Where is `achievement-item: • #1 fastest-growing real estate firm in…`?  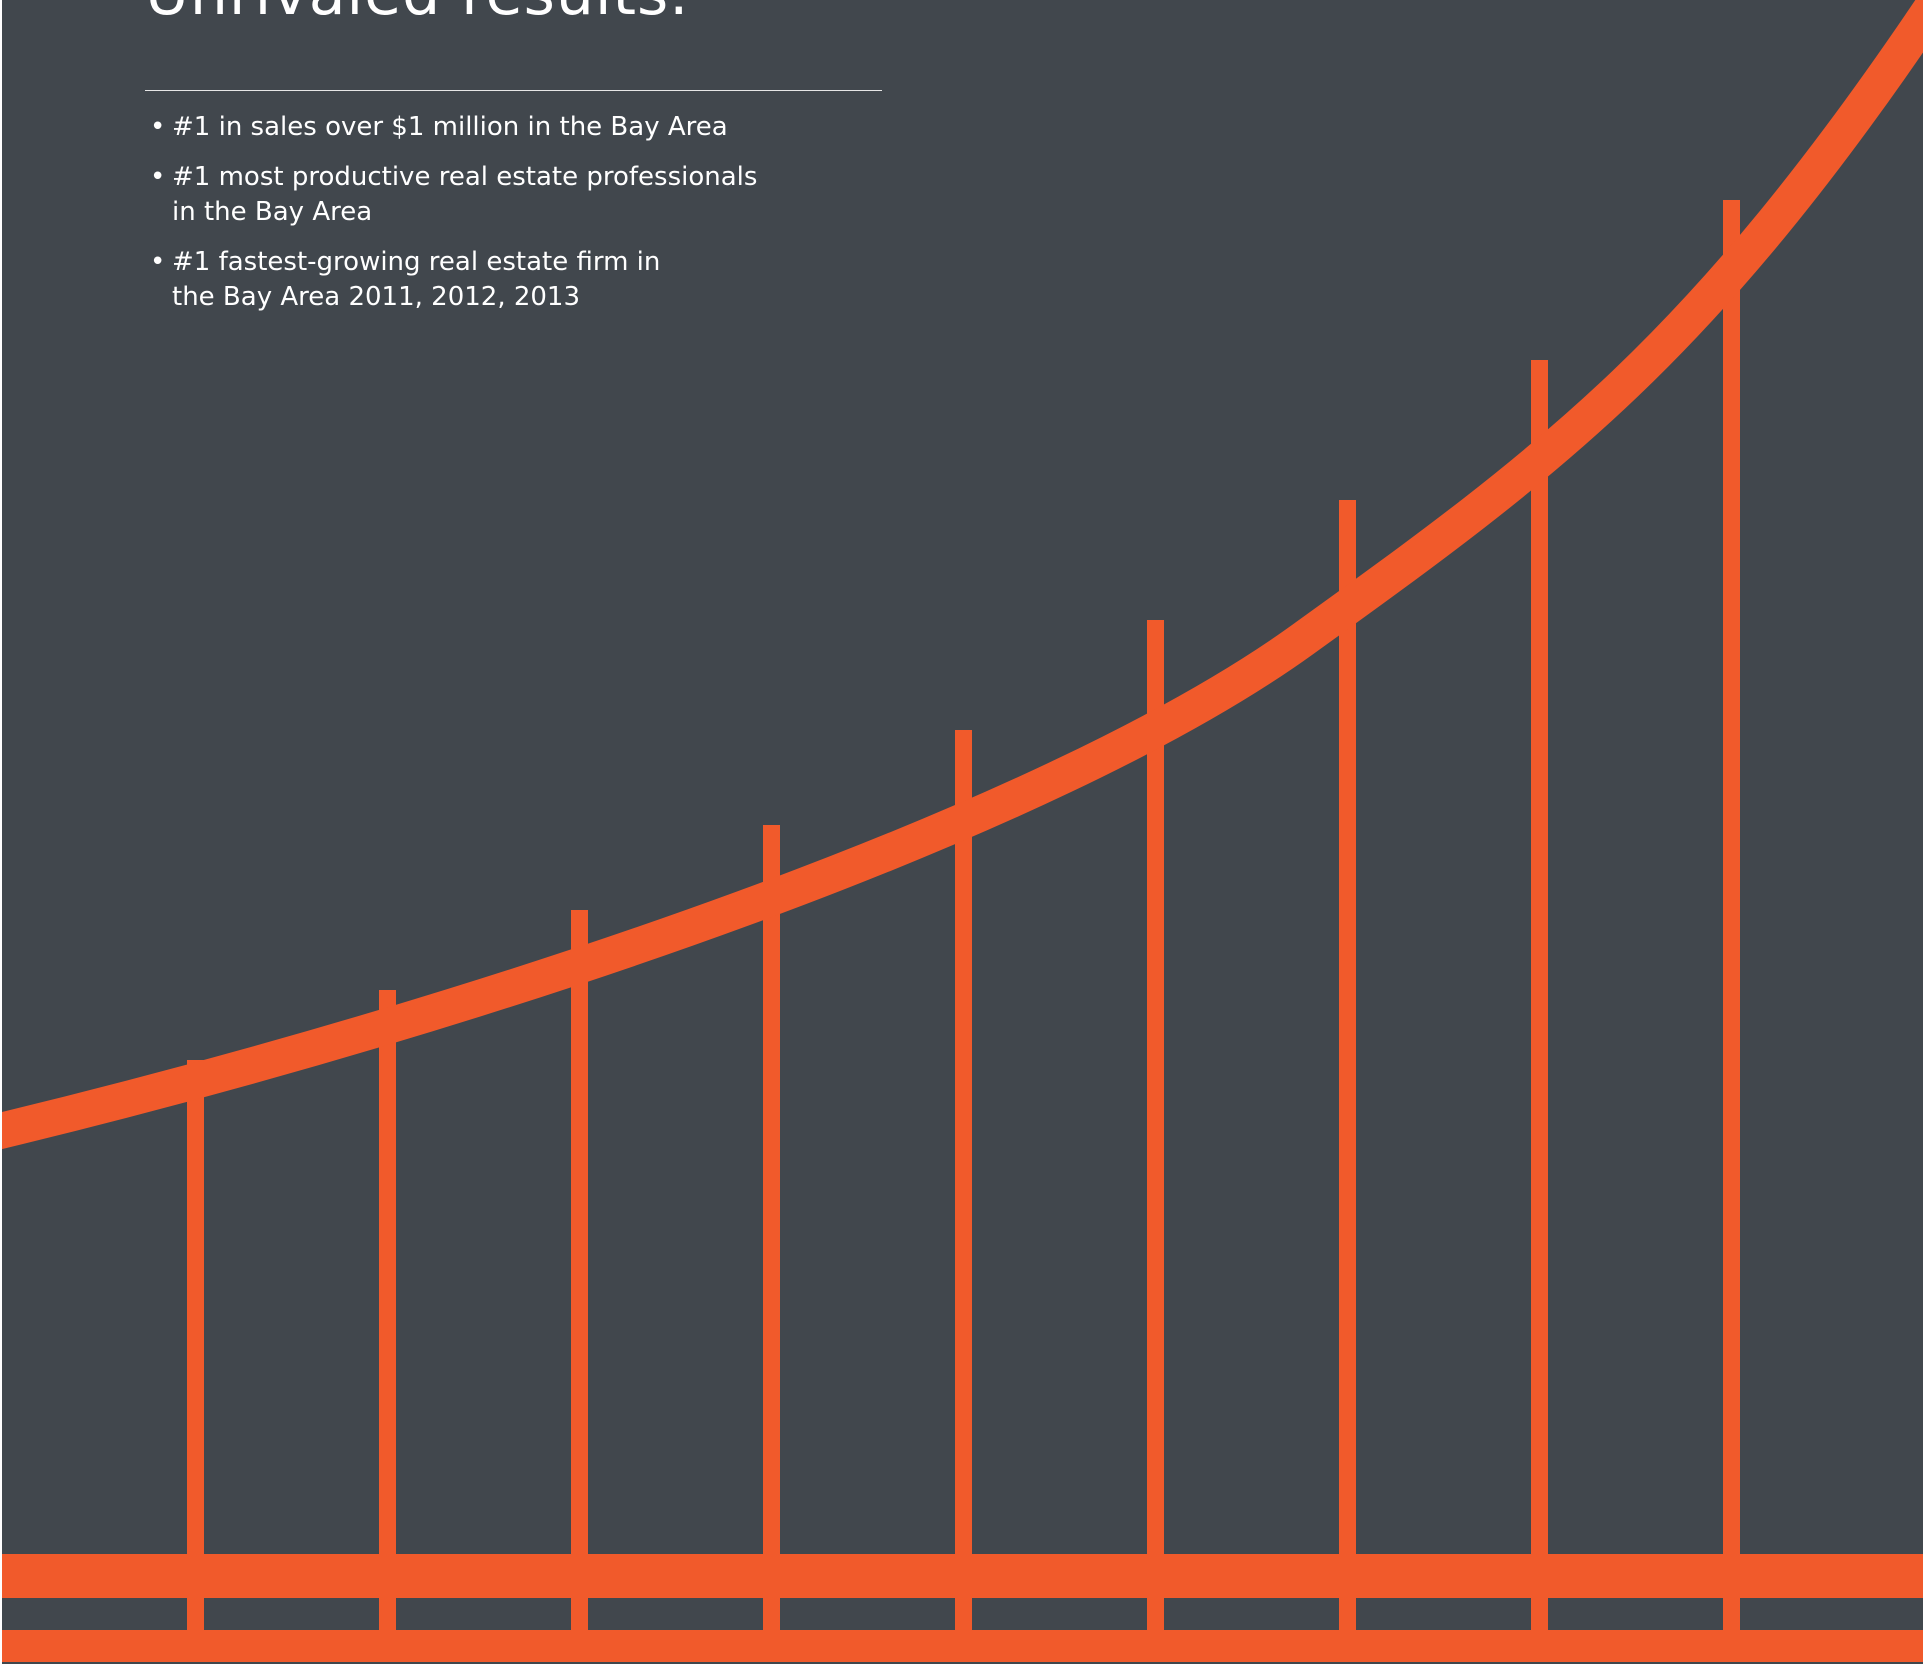
achievement-item: • #1 fastest-growing real estate firm in… is located at coordinates (500, 280).